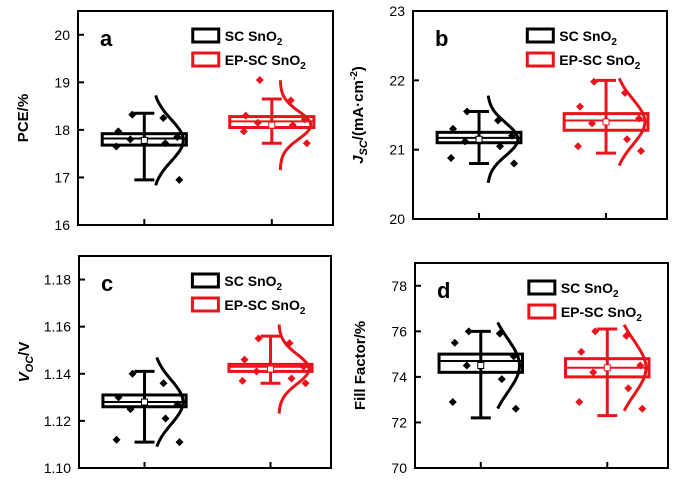  What do you see at coordinates (443, 290) in the screenshot?
I see `panel-label: d` at bounding box center [443, 290].